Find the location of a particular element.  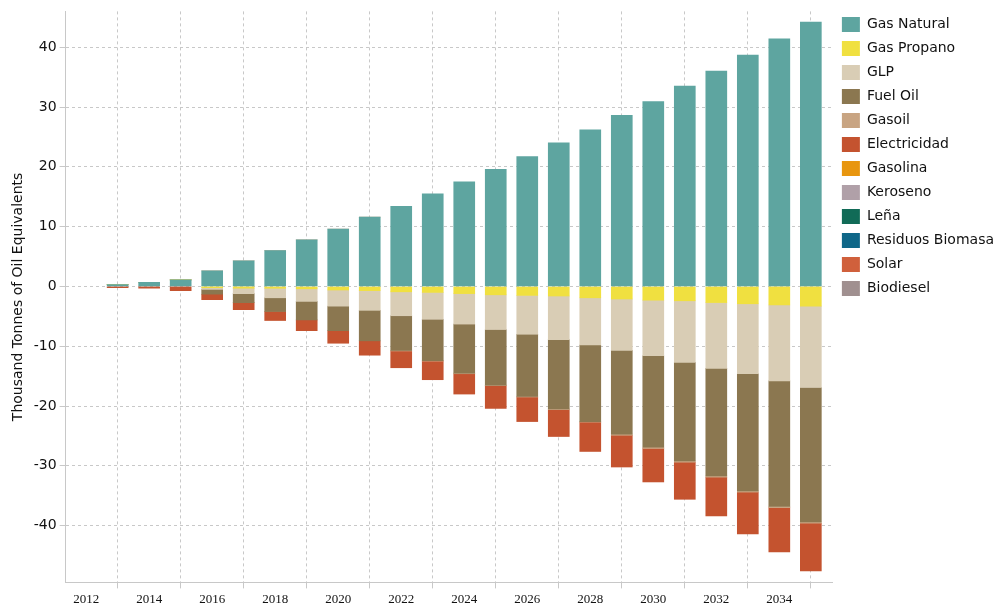

x-tick-label: 2030 is located at coordinates (653, 598).